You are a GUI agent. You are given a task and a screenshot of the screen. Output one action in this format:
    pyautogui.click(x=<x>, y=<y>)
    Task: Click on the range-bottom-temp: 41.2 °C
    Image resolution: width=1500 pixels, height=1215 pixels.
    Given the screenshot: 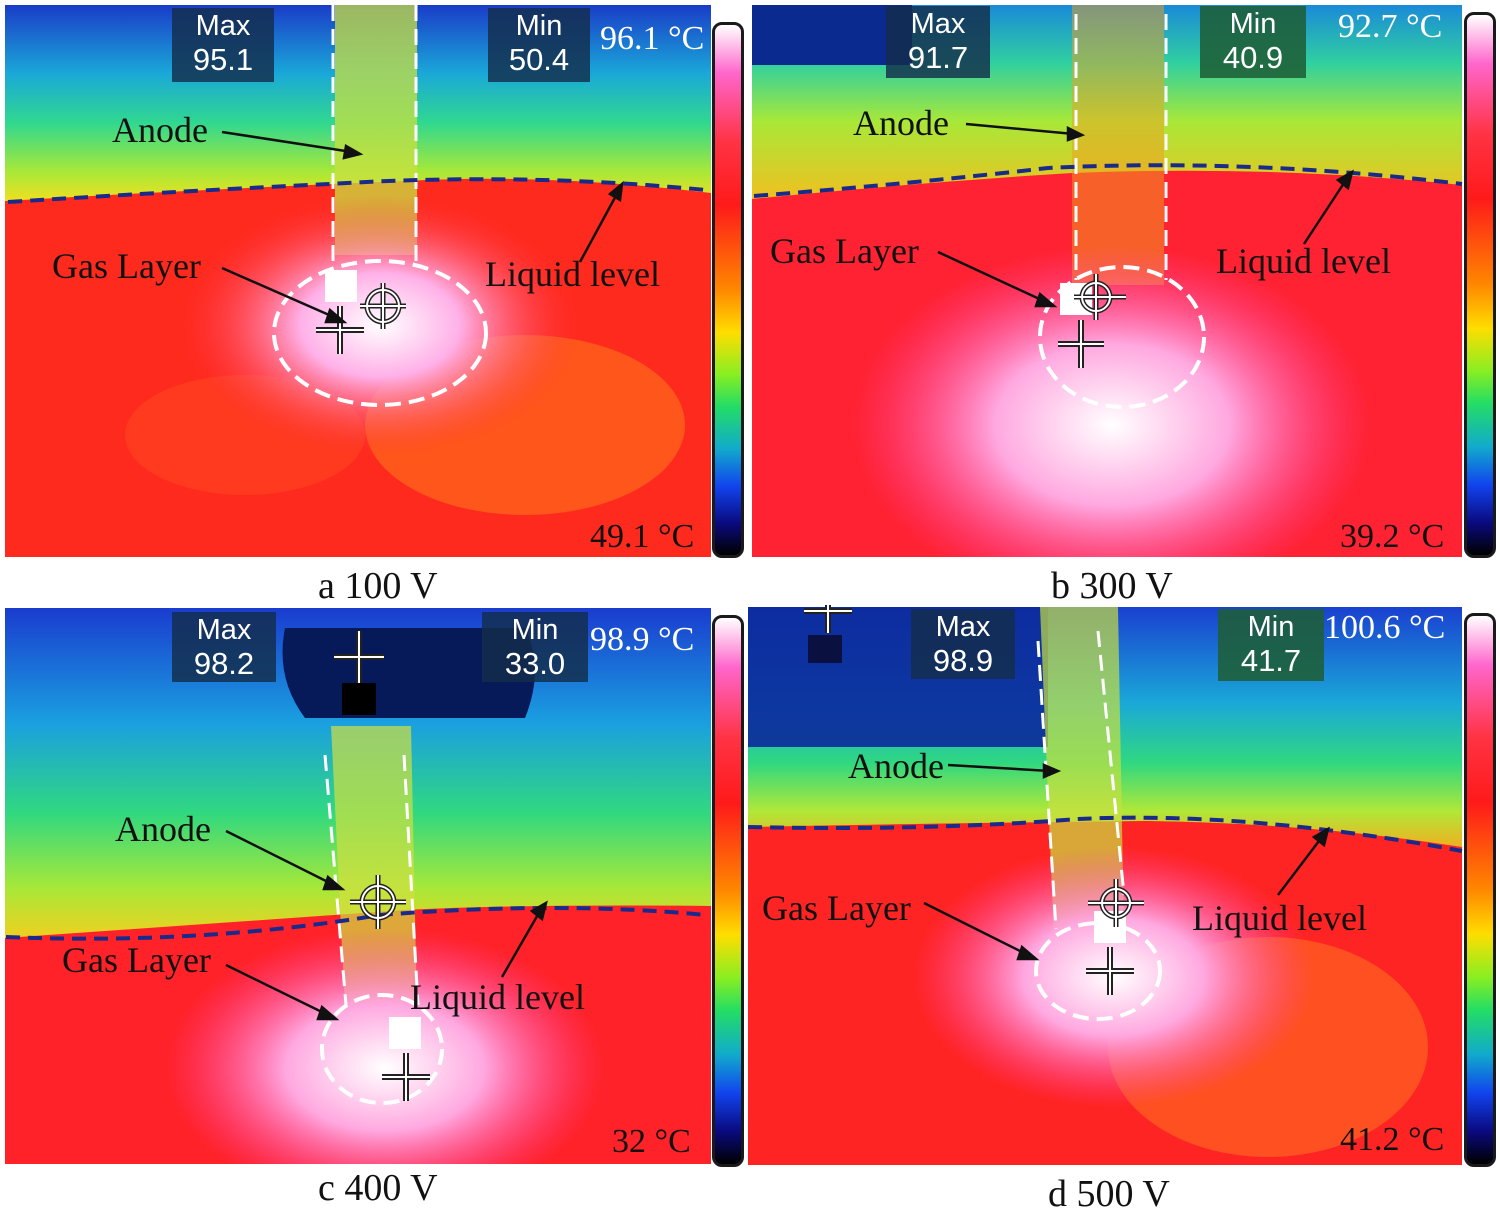 What is the action you would take?
    pyautogui.click(x=1392, y=1139)
    